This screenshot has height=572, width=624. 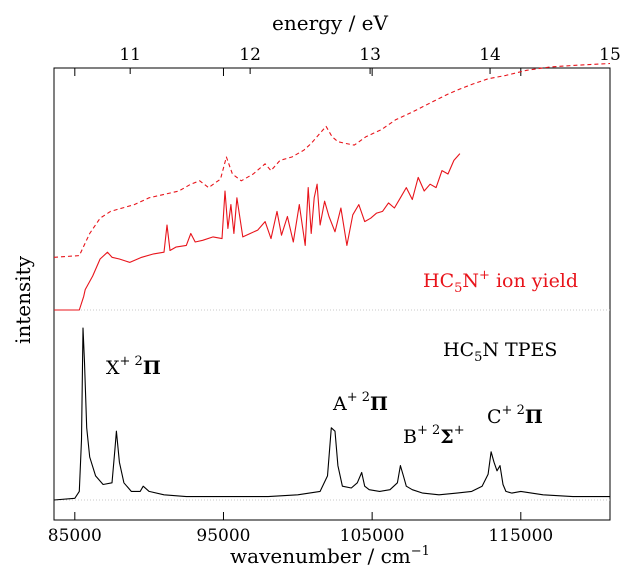 What do you see at coordinates (520, 536) in the screenshot?
I see `bottom-tick-label: 115000` at bounding box center [520, 536].